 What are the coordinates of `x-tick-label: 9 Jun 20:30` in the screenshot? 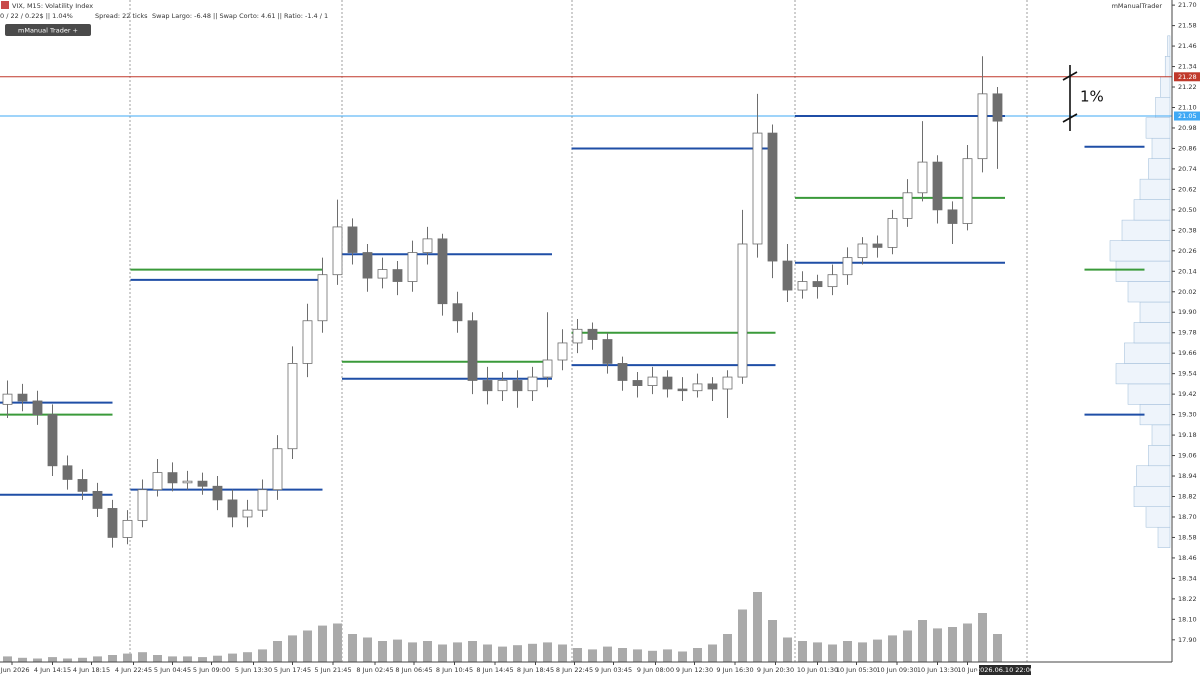 It's located at (775, 670).